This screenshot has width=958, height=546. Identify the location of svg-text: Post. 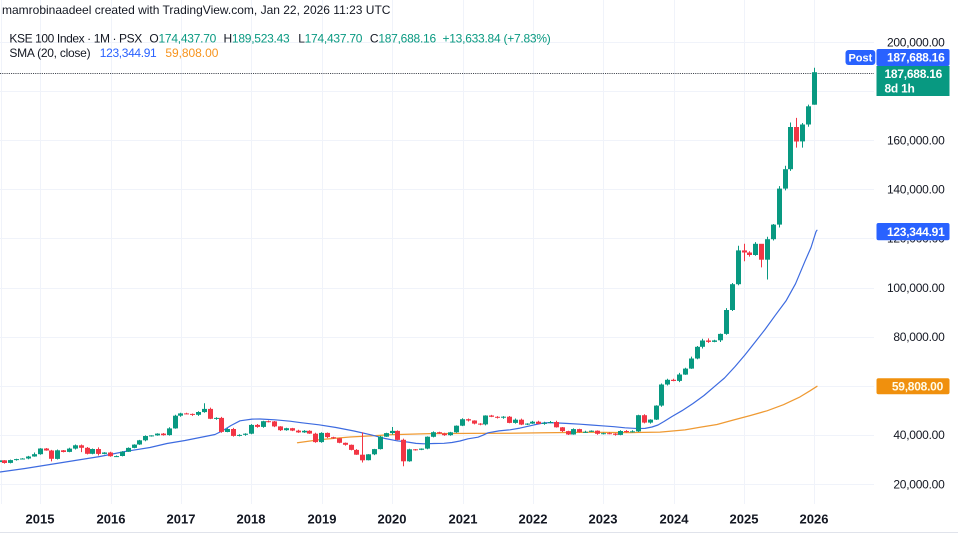
(860, 58).